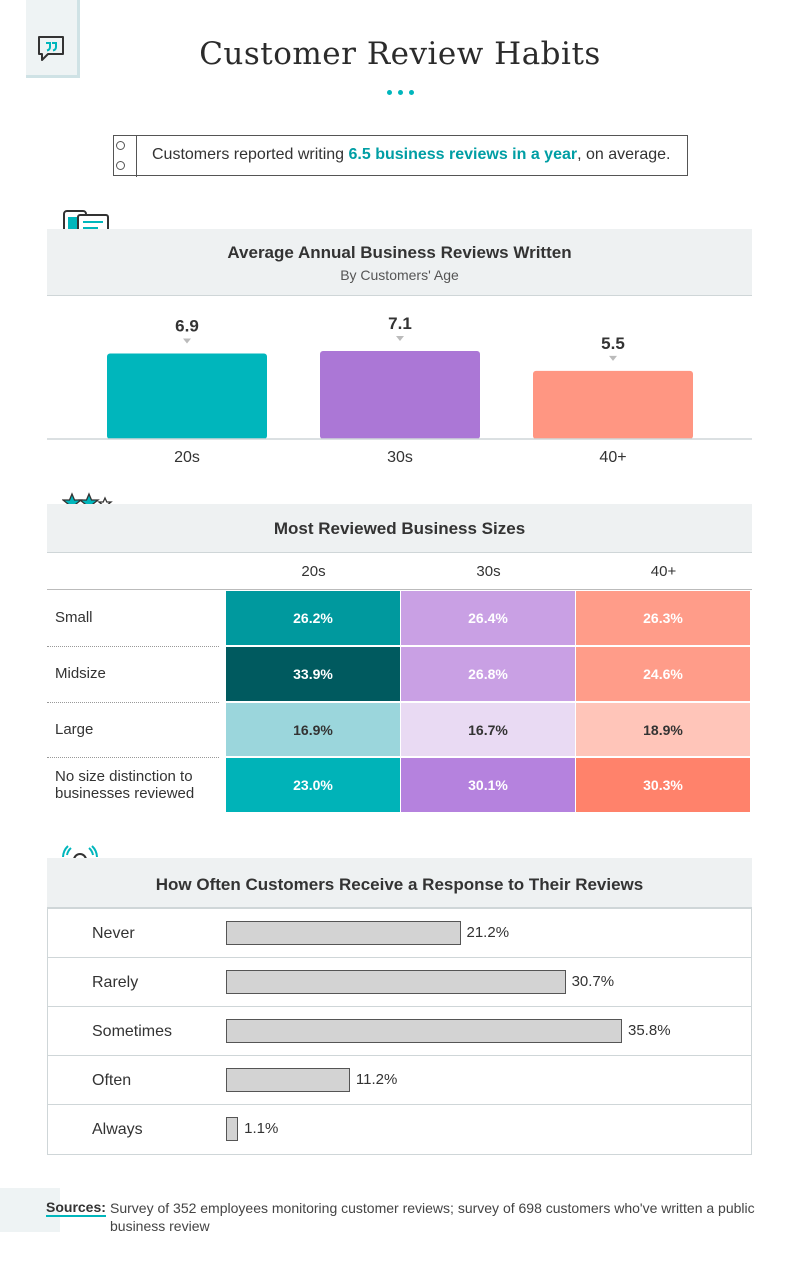 Image resolution: width=800 pixels, height=1264 pixels. Describe the element at coordinates (30, 1210) in the screenshot. I see `sources-accent` at that location.